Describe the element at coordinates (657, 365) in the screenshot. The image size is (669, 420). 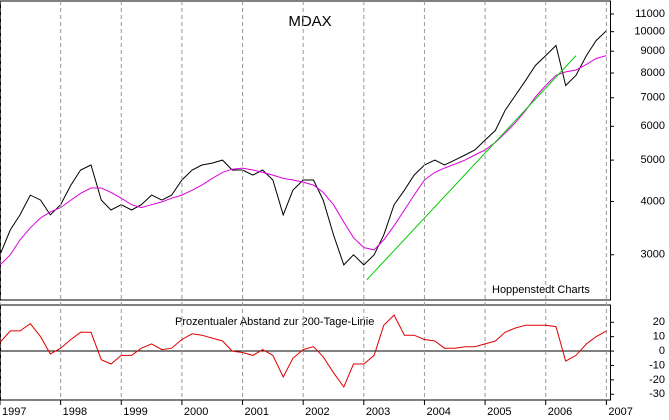
I see `y-tick-label: -10` at that location.